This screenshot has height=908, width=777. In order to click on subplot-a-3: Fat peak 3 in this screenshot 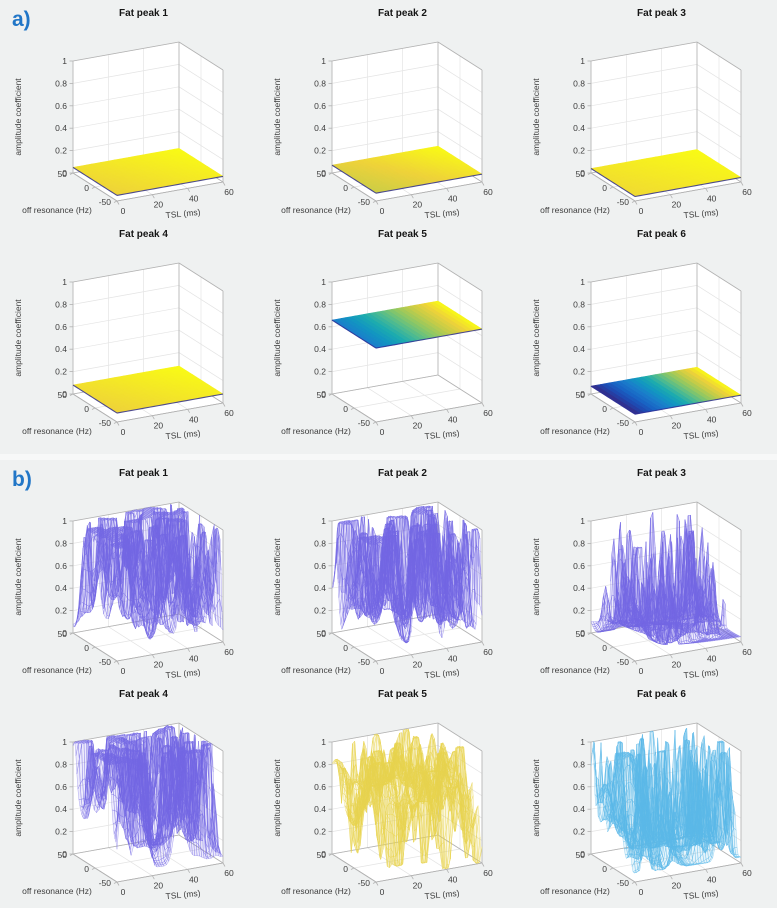, I will do `click(647, 116)`.